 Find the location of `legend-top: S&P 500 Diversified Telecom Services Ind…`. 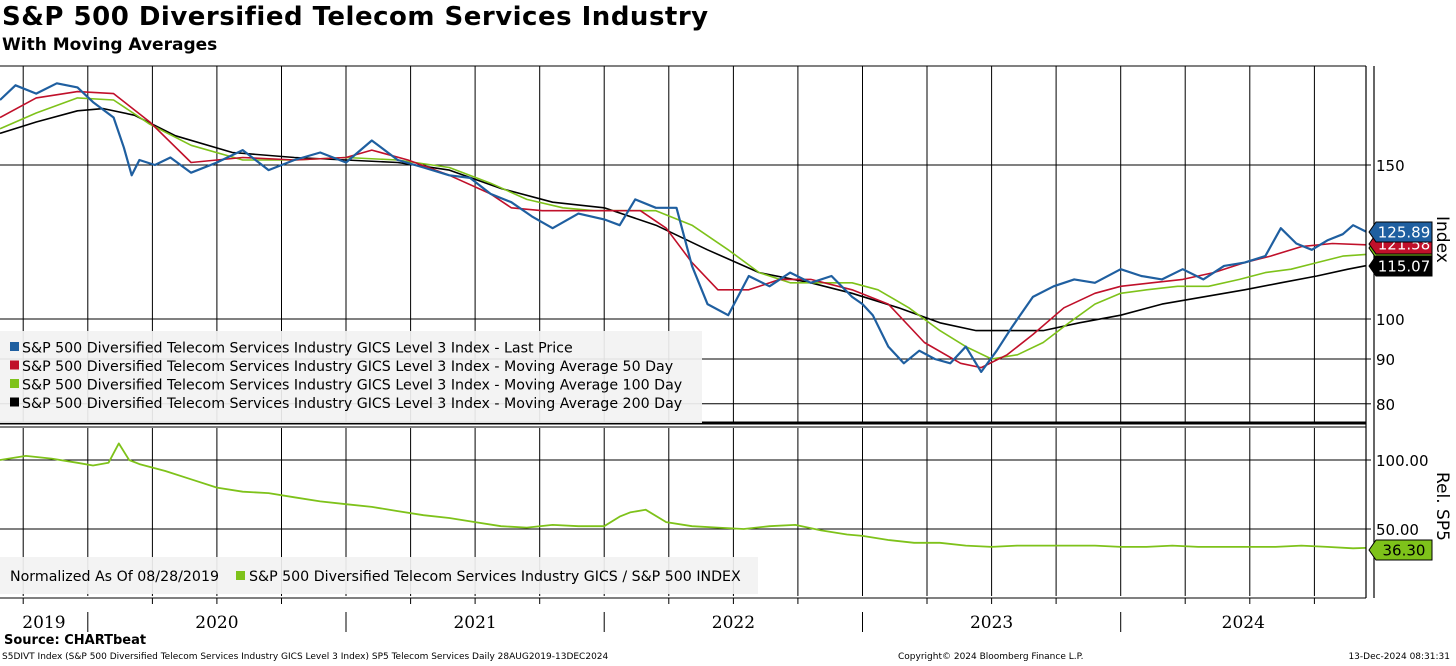

legend-top: S&P 500 Diversified Telecom Services Ind… is located at coordinates (351, 377).